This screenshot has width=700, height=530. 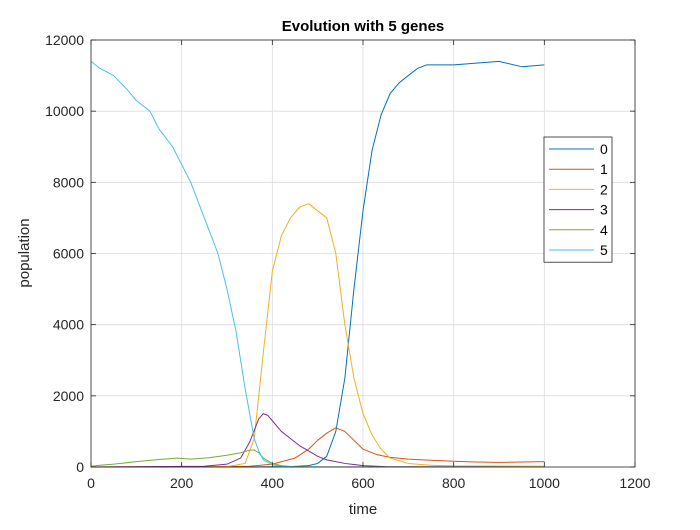 What do you see at coordinates (64, 111) in the screenshot?
I see `y-tick-label: 10000` at bounding box center [64, 111].